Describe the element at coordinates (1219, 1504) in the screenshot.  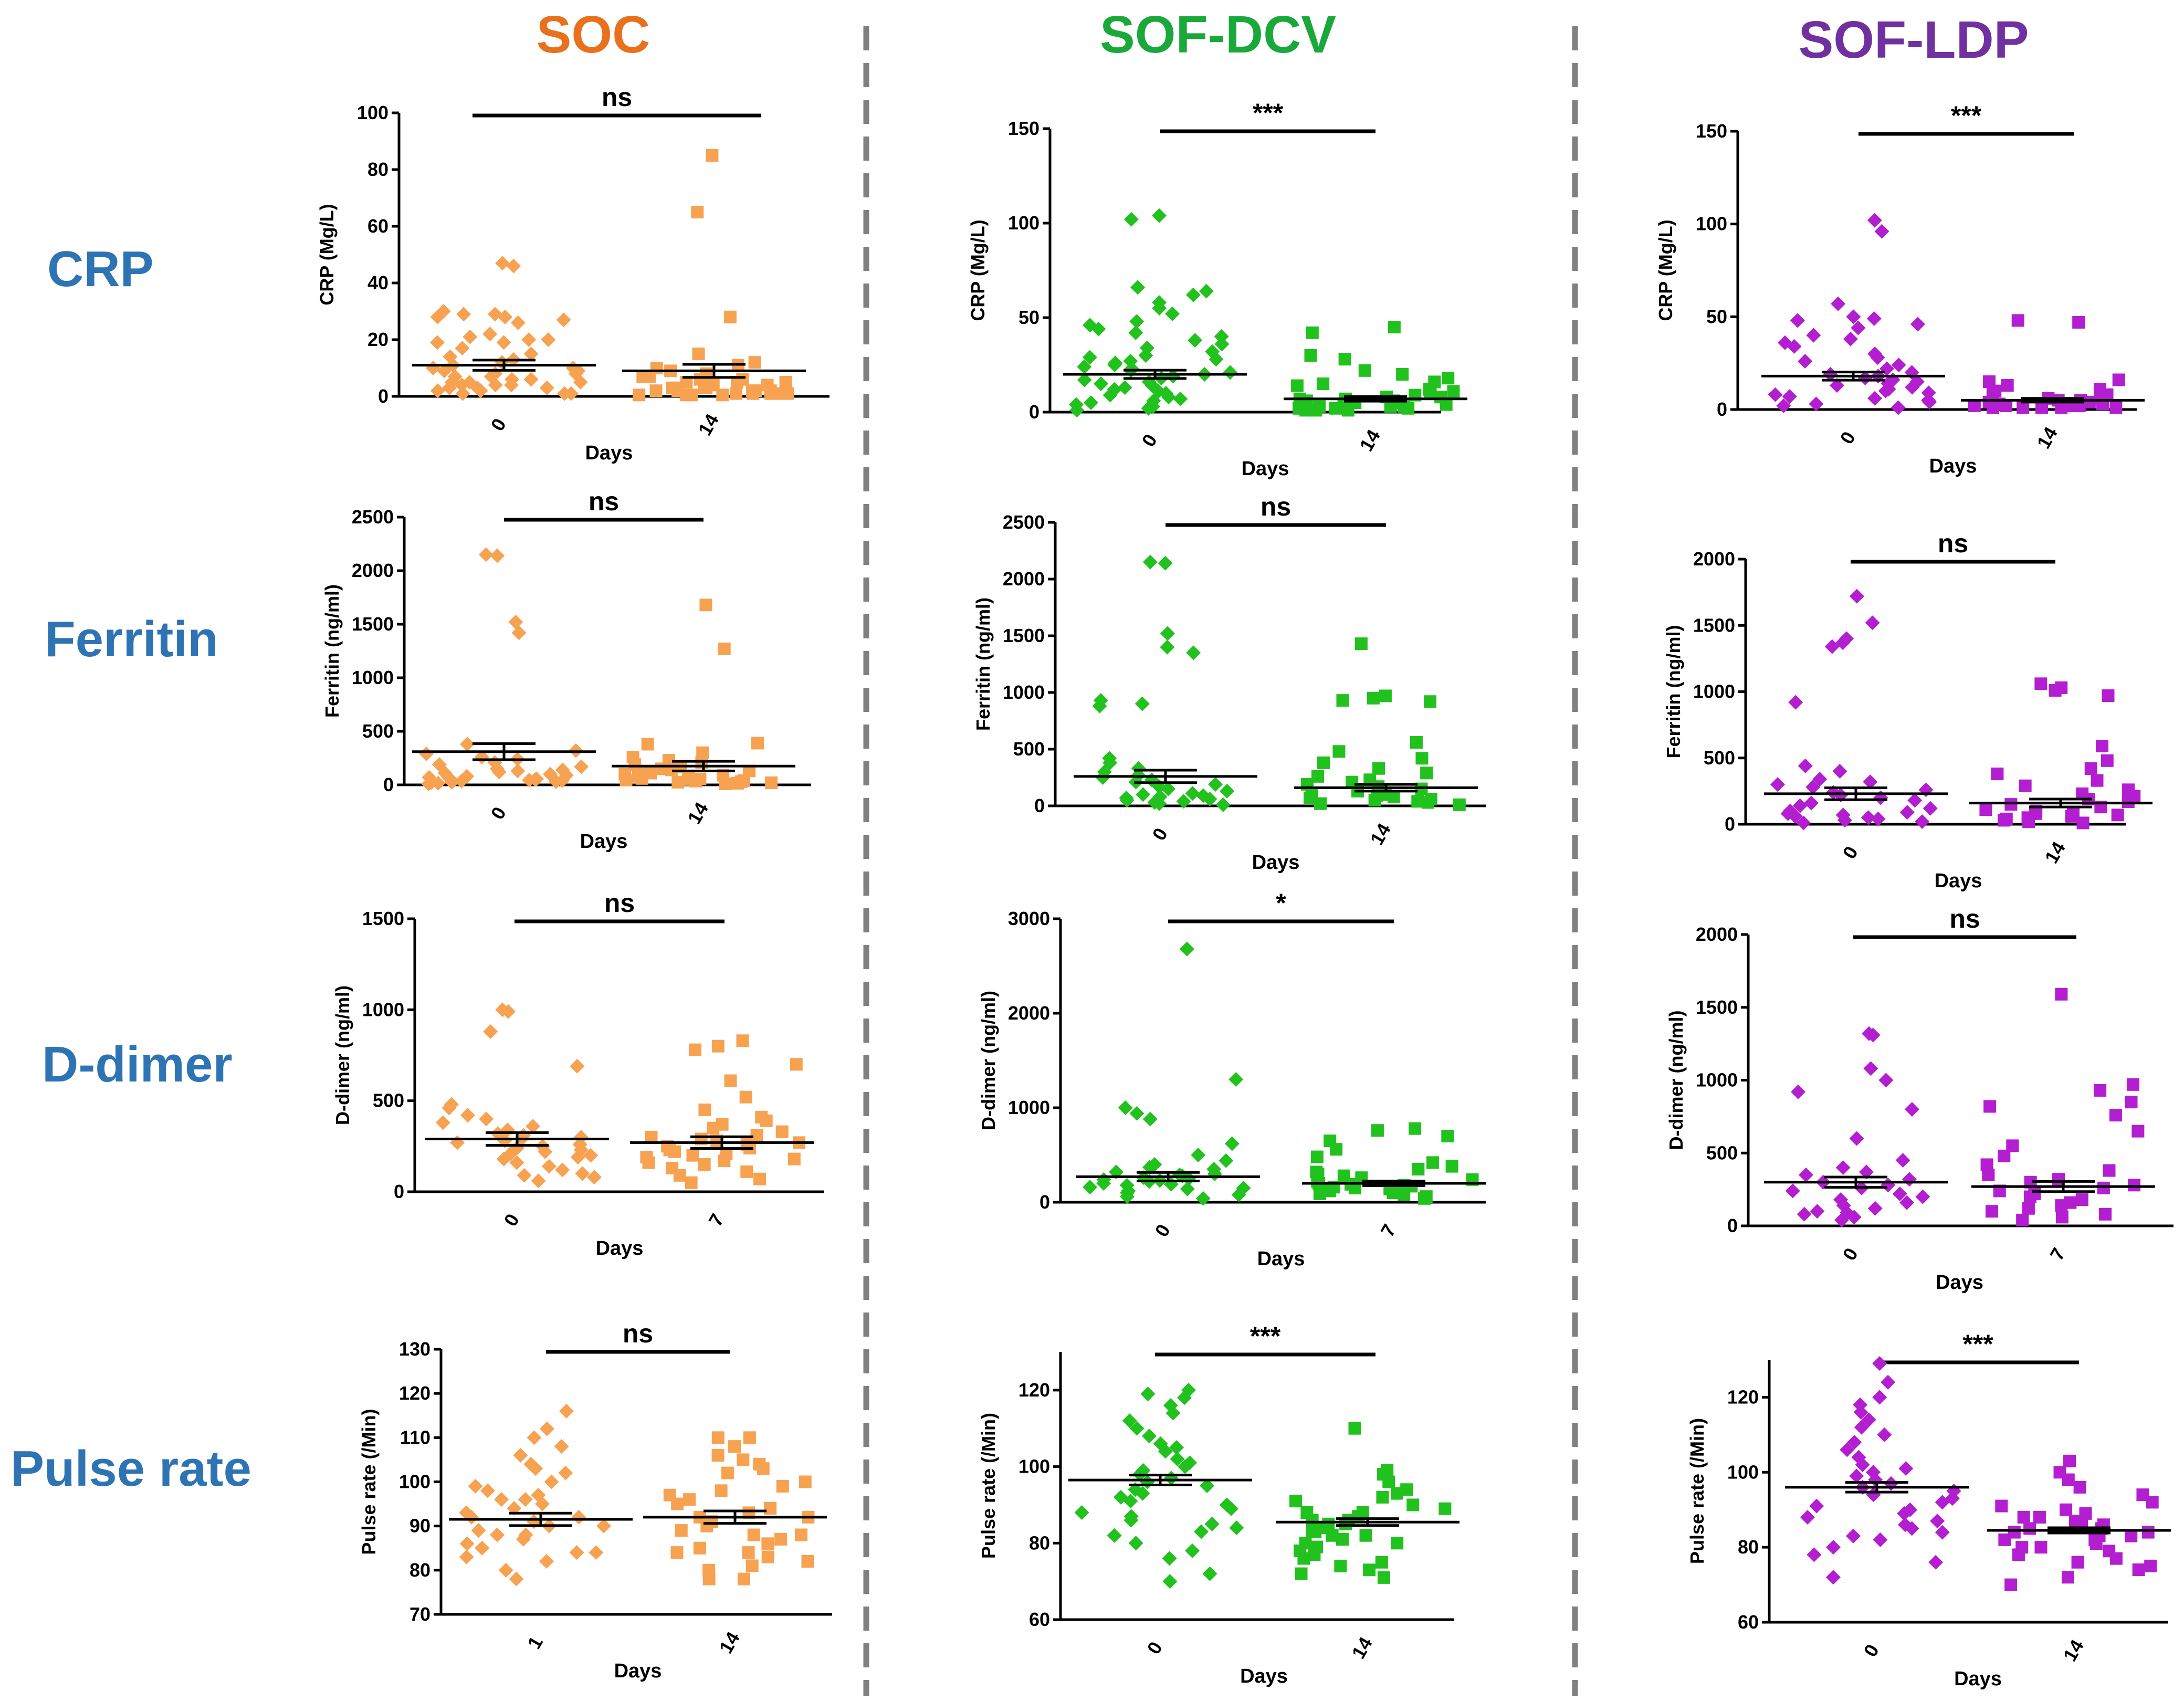
I see `panel-sof-dcv-pulse-rate: 60 80 100 120 Pulse rate (/Min) 0 14 Days ***` at that location.